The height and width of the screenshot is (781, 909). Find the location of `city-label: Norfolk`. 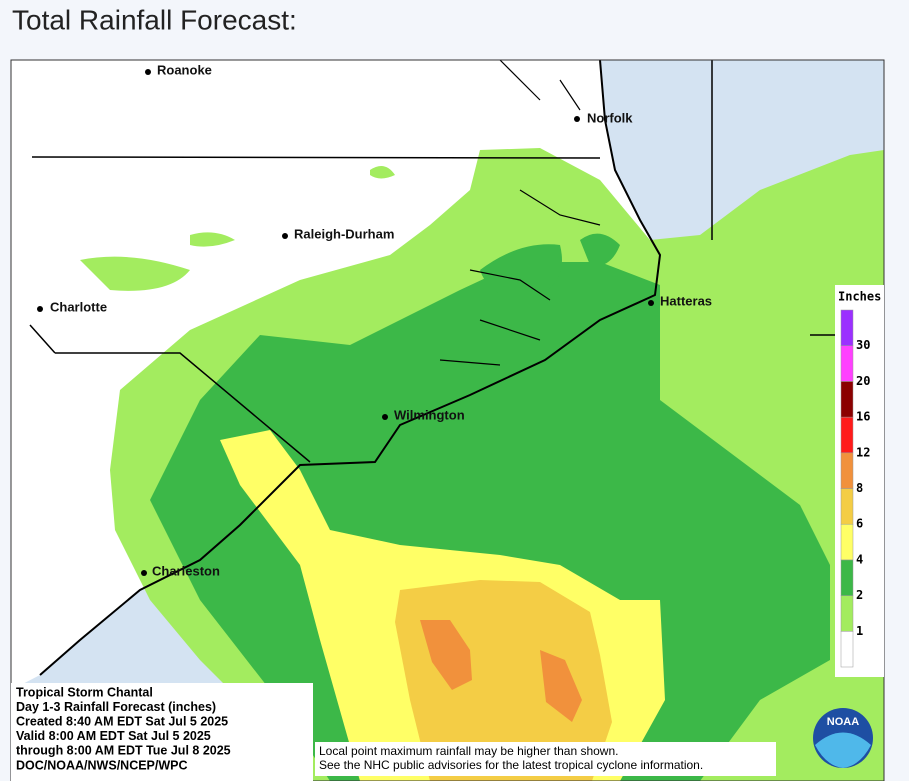

city-label: Norfolk is located at coordinates (610, 117).